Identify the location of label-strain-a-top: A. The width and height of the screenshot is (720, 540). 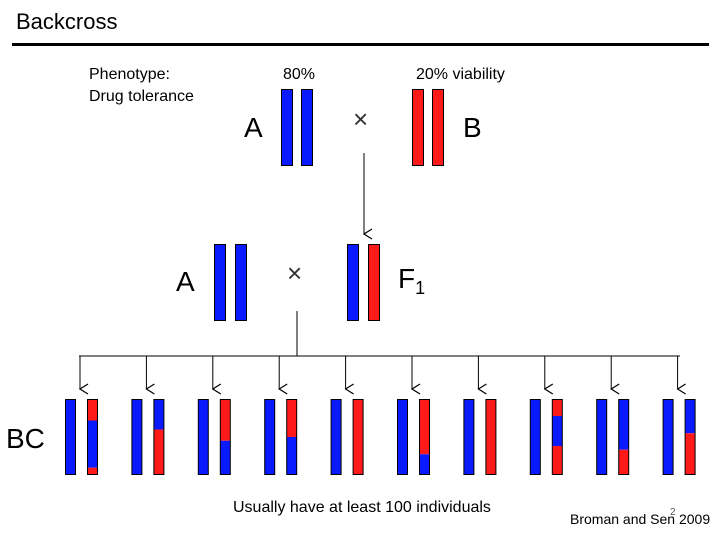
(253, 127).